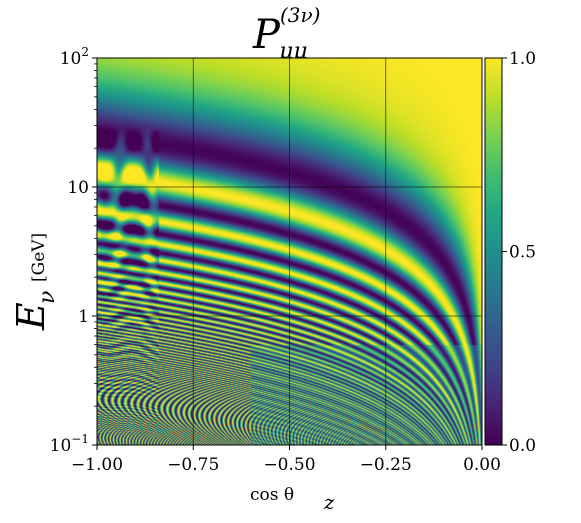 The height and width of the screenshot is (523, 581). What do you see at coordinates (193, 465) in the screenshot?
I see `x-tick-label: −0.75` at bounding box center [193, 465].